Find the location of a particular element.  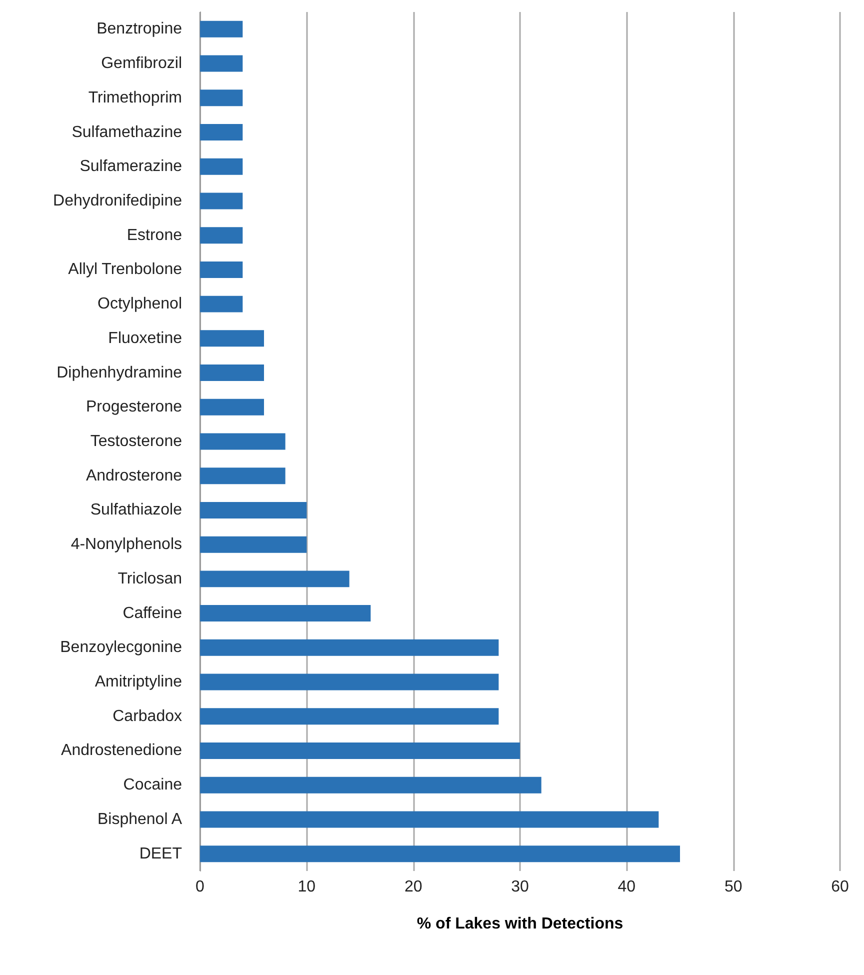

y-tick-label: Gemfibrozil is located at coordinates (141, 63).